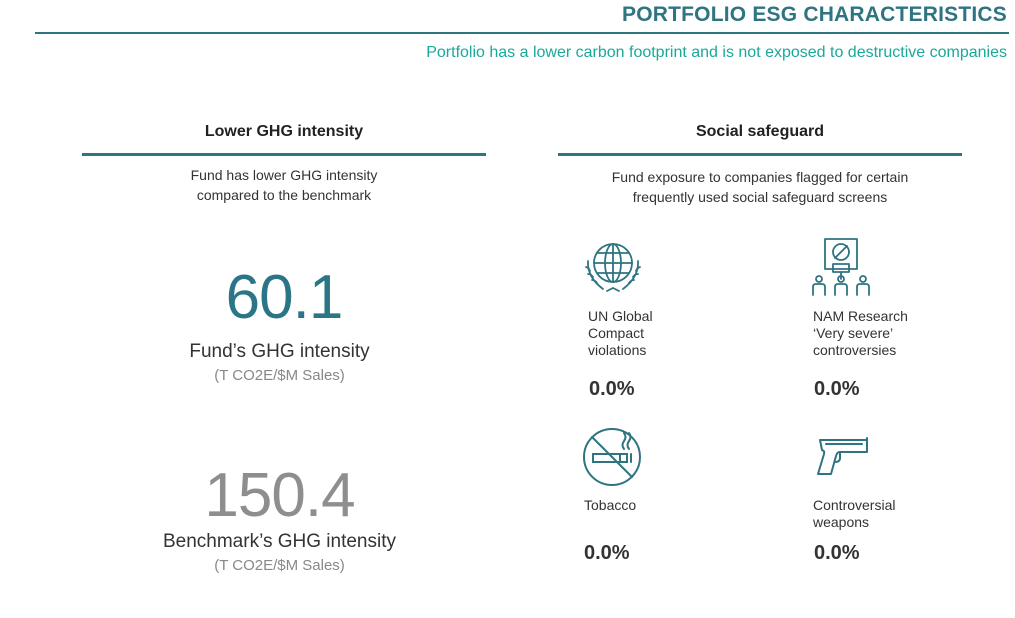 The image size is (1015, 618). What do you see at coordinates (279, 565) in the screenshot?
I see `benchmark-ghg-unit: (T CO2E/$M Sales)` at bounding box center [279, 565].